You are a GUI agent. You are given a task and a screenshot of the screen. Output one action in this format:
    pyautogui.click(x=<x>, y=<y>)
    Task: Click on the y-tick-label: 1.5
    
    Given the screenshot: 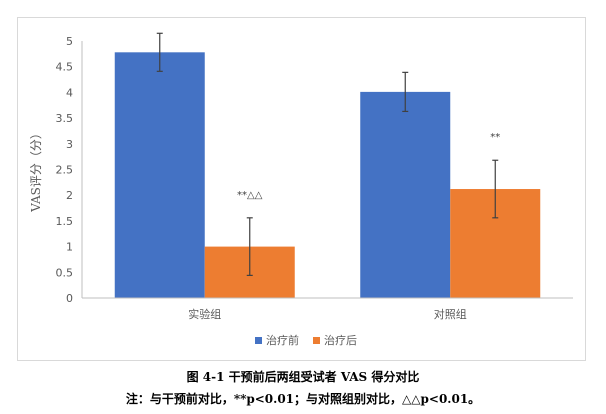 What is the action you would take?
    pyautogui.click(x=65, y=221)
    